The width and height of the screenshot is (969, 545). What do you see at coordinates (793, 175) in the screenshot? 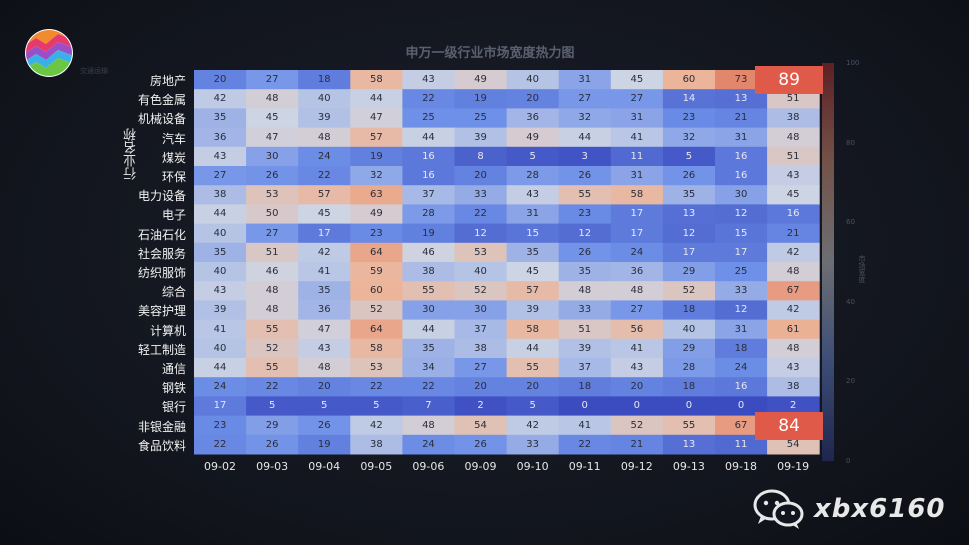
I see `cell-value-label: 43` at bounding box center [793, 175].